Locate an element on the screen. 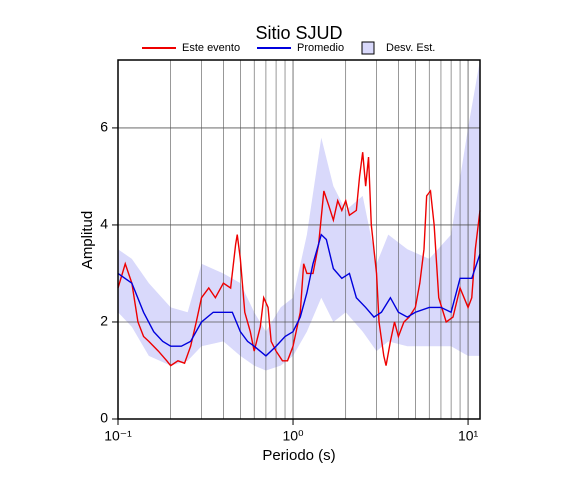 The image size is (586, 480). y-tick-label: 0 is located at coordinates (104, 418).